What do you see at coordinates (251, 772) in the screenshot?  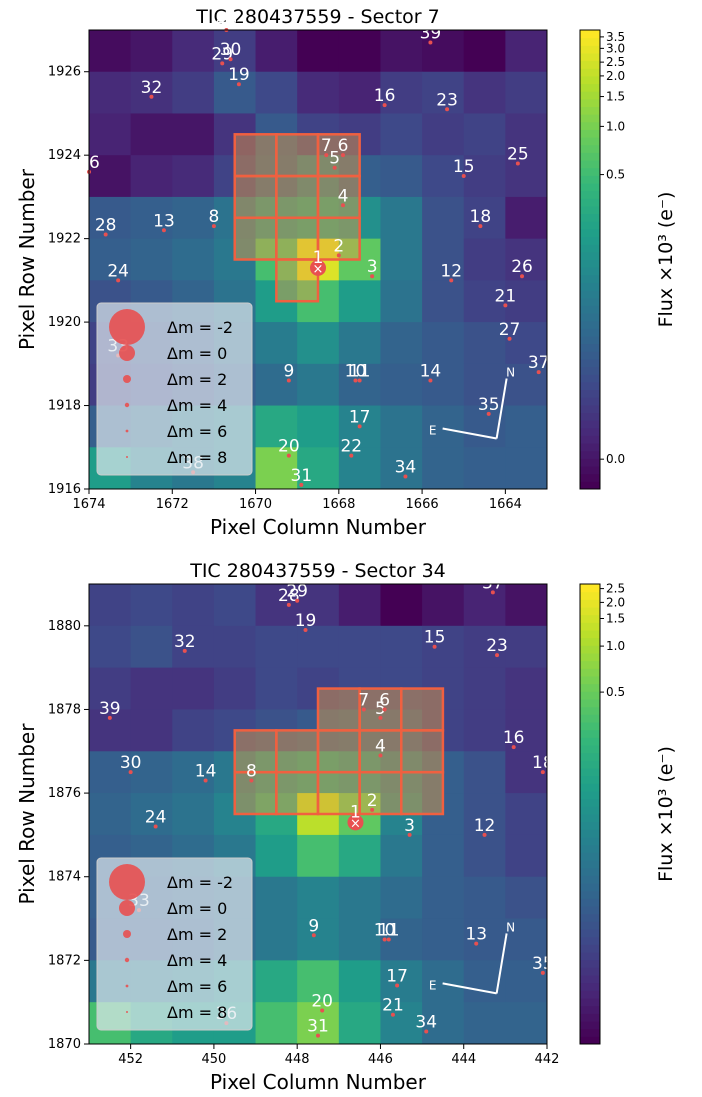 I see `star-label: 8` at bounding box center [251, 772].